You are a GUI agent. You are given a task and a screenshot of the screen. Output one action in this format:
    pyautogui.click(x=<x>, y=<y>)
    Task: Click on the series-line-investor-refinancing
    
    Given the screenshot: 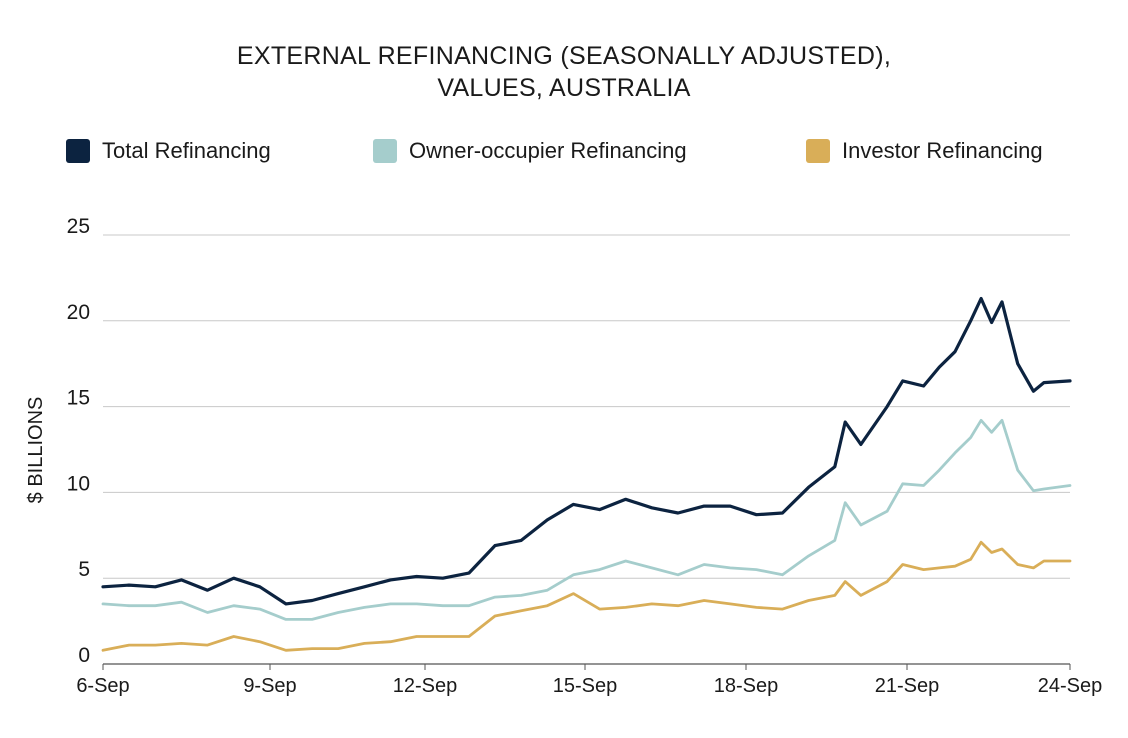 What is the action you would take?
    pyautogui.click(x=586, y=596)
    